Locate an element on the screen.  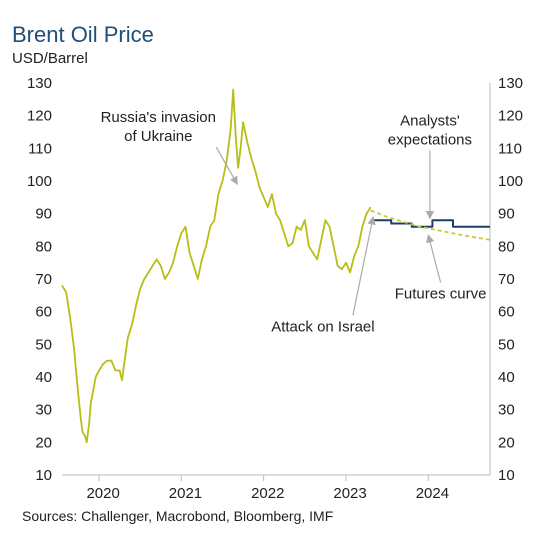
y-tick-label-right: 80 is located at coordinates (506, 246).